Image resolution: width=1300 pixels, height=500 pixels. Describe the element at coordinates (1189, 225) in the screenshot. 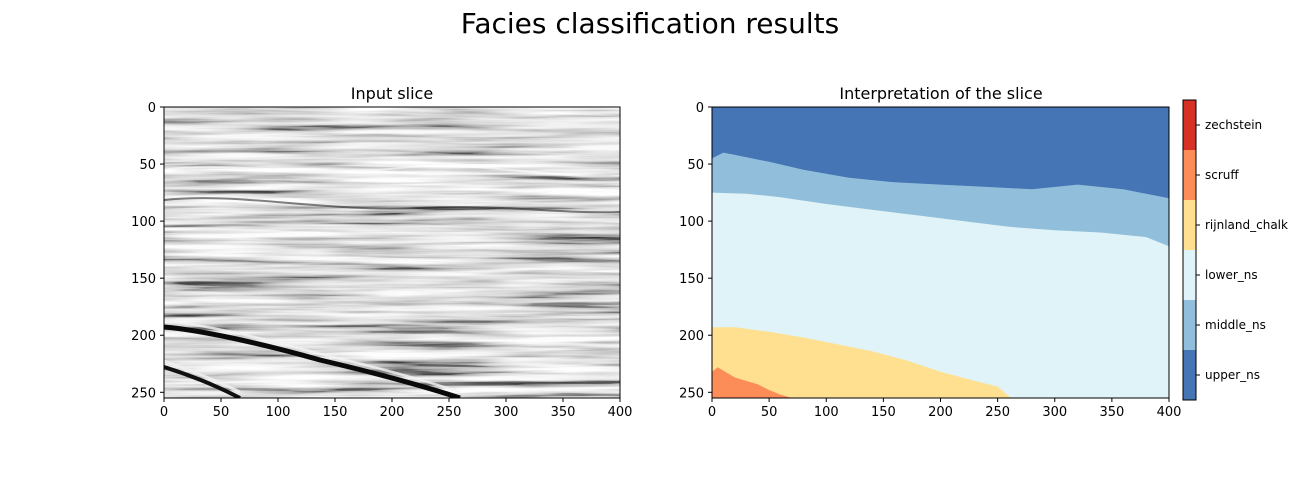

I see `colorbar-segment-rijnland_chalk` at that location.